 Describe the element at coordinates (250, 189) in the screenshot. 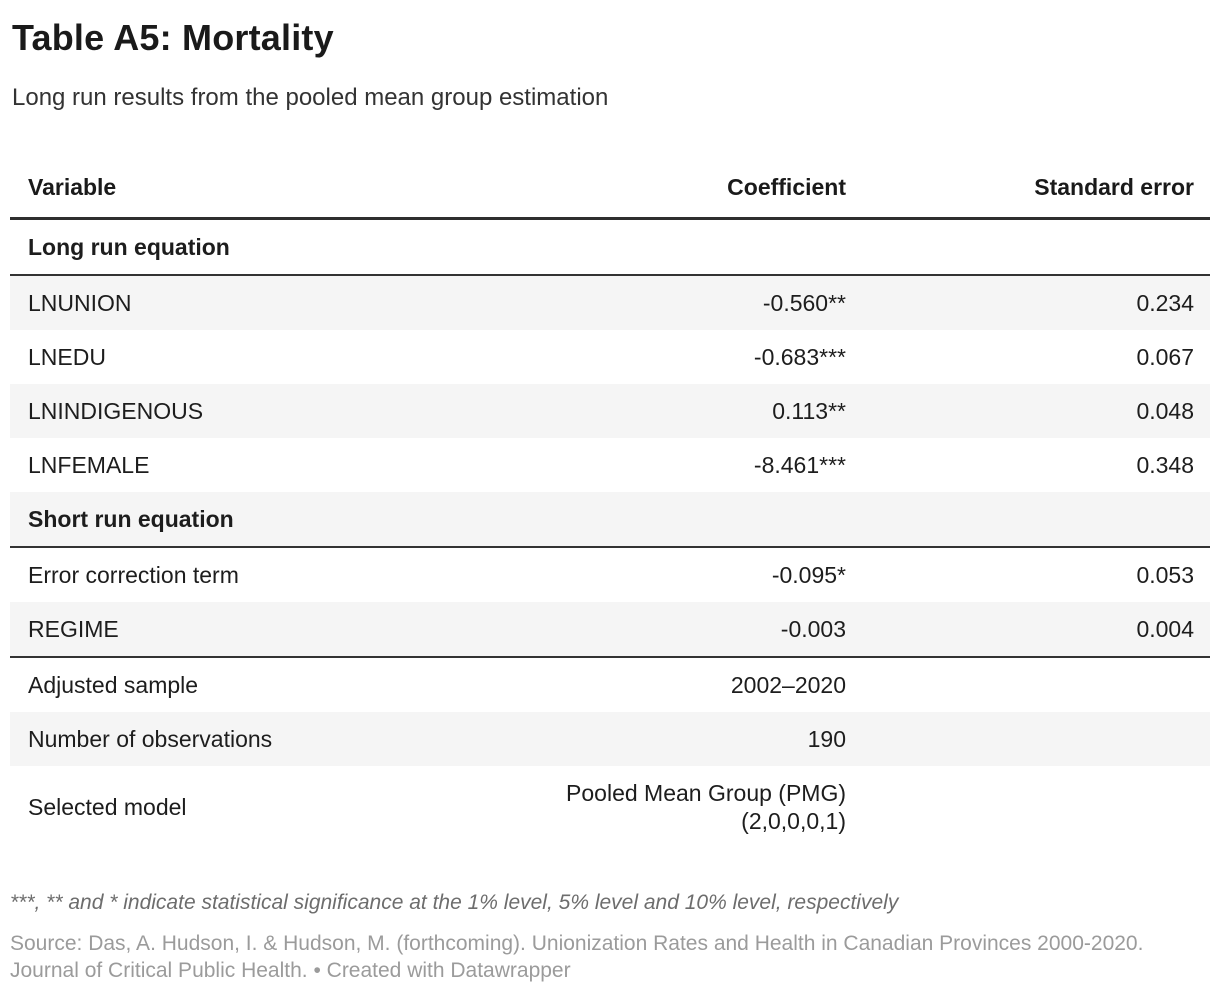

I see `column-header-variable: Variable` at that location.